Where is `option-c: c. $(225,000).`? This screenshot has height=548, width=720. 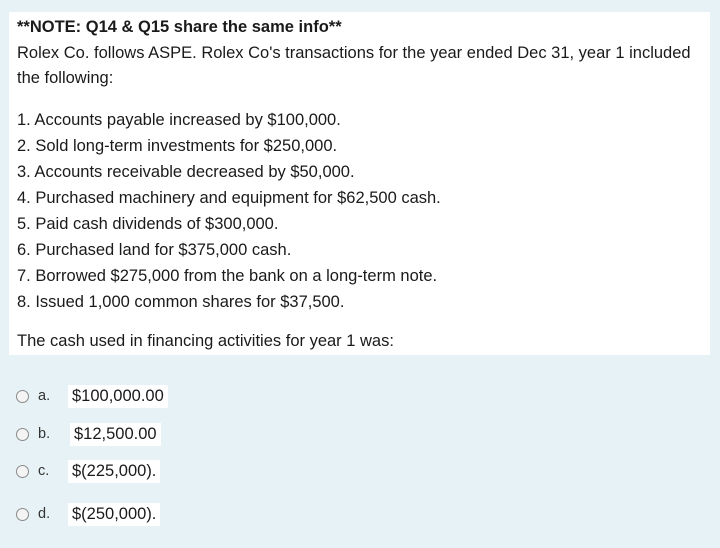
option-c: c. $(225,000). is located at coordinates (88, 471).